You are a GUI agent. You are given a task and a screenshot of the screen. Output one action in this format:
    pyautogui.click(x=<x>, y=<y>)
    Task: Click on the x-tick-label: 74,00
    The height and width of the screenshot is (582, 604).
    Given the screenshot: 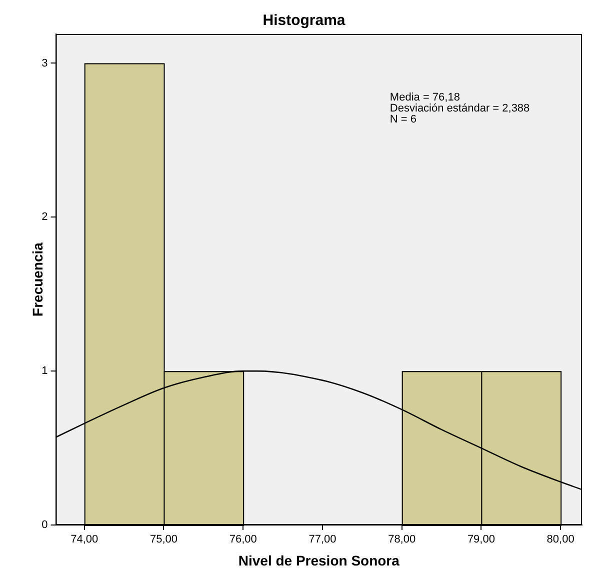 What is the action you would take?
    pyautogui.click(x=84, y=540)
    